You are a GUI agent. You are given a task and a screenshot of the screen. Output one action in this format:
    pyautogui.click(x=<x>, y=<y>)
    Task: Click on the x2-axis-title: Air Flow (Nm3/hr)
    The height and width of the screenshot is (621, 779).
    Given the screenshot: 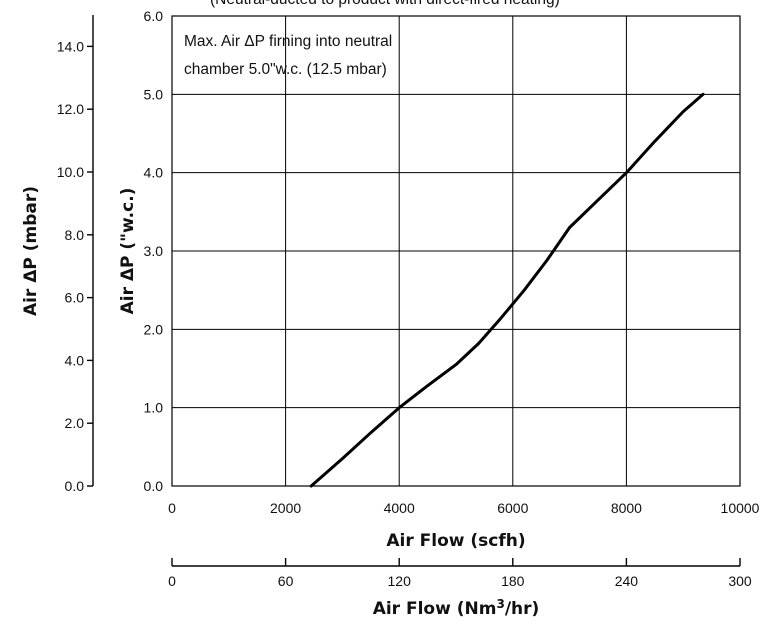 What is the action you would take?
    pyautogui.click(x=456, y=608)
    